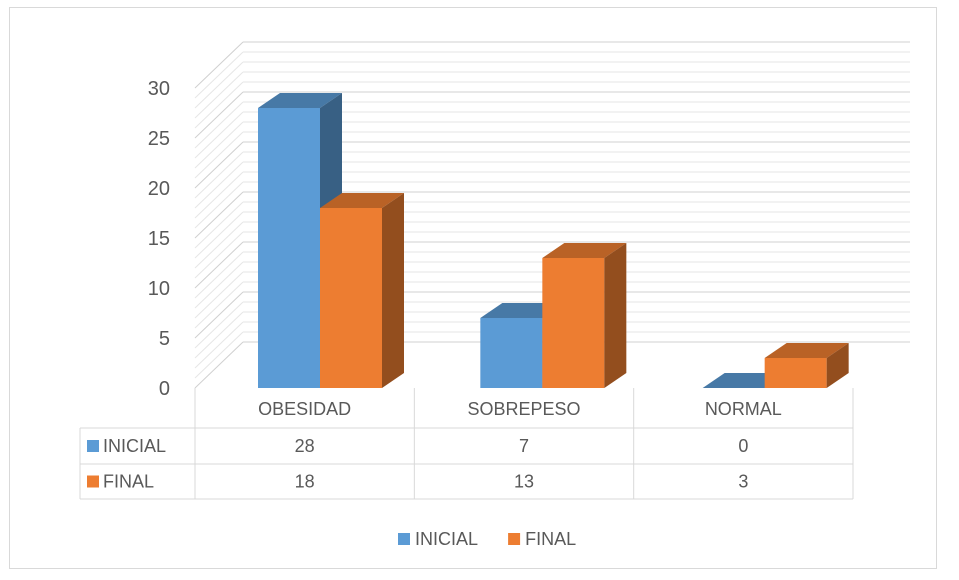  Describe the element at coordinates (743, 482) in the screenshot. I see `table-cell-value: 3` at that location.